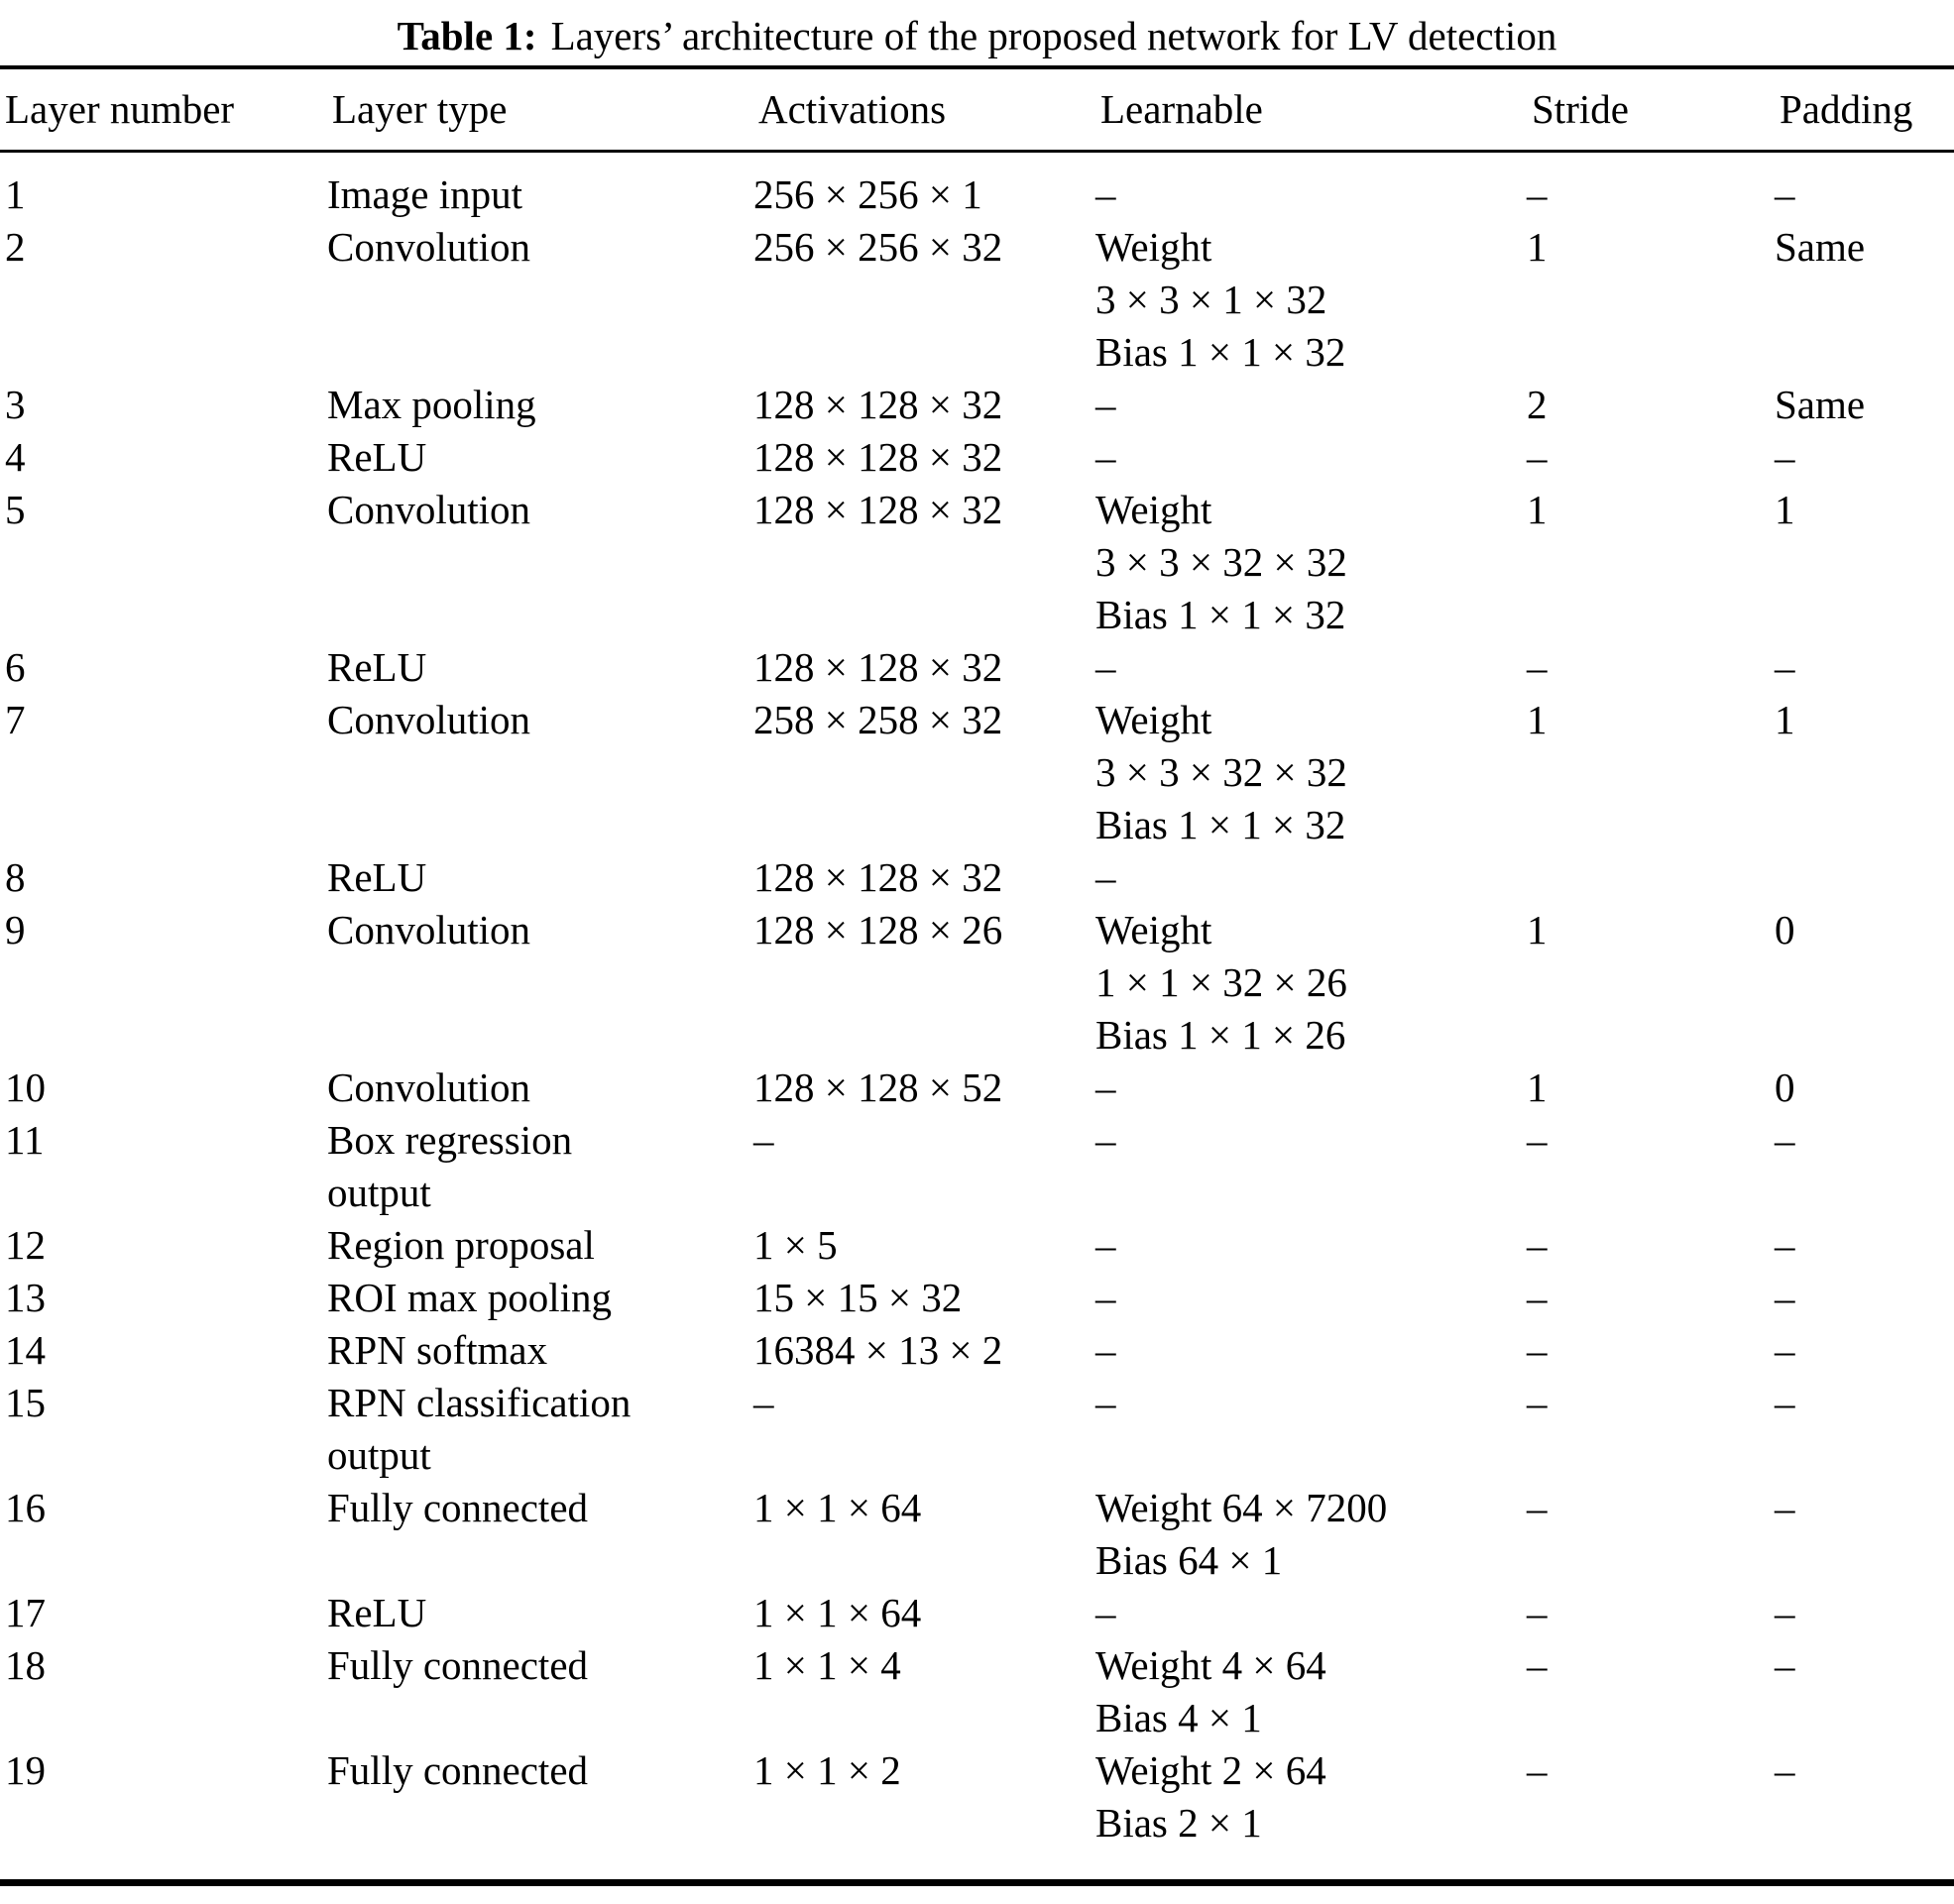 This screenshot has width=1954, height=1904. I want to click on cell-line: Bias 1 × 1 × 26, so click(1220, 1035).